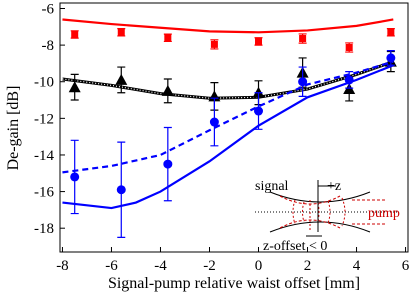  I want to click on x-tick-label: -2, so click(209, 266).